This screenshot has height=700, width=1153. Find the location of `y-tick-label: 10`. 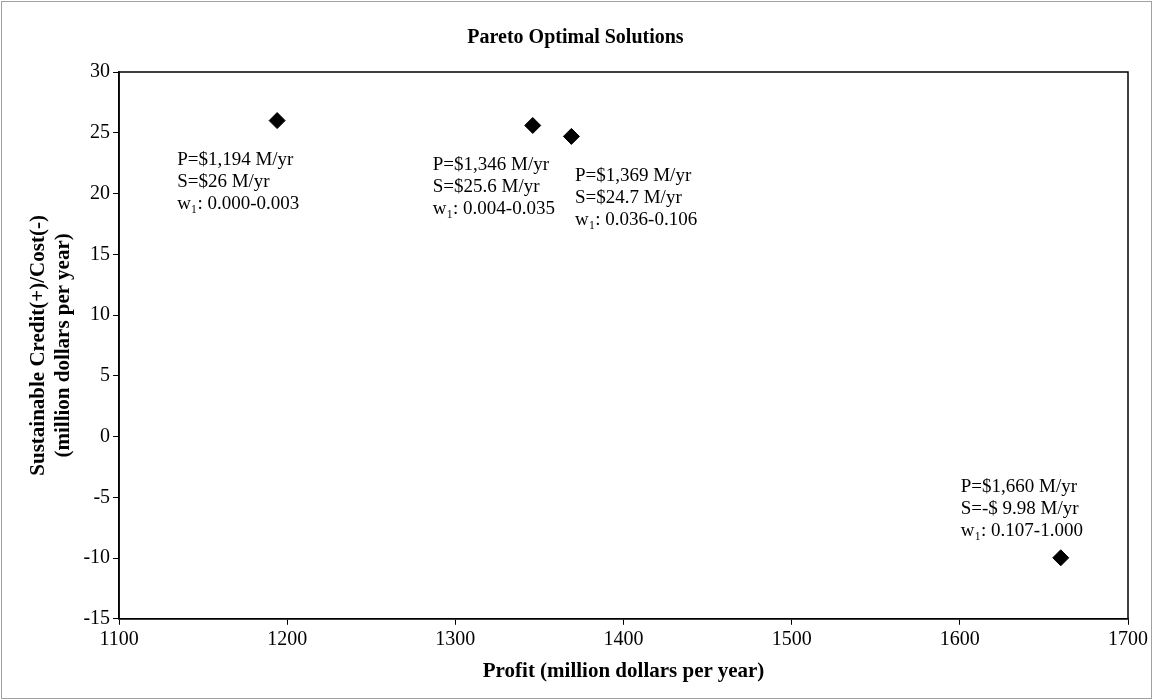

y-tick-label: 10 is located at coordinates (100, 313).